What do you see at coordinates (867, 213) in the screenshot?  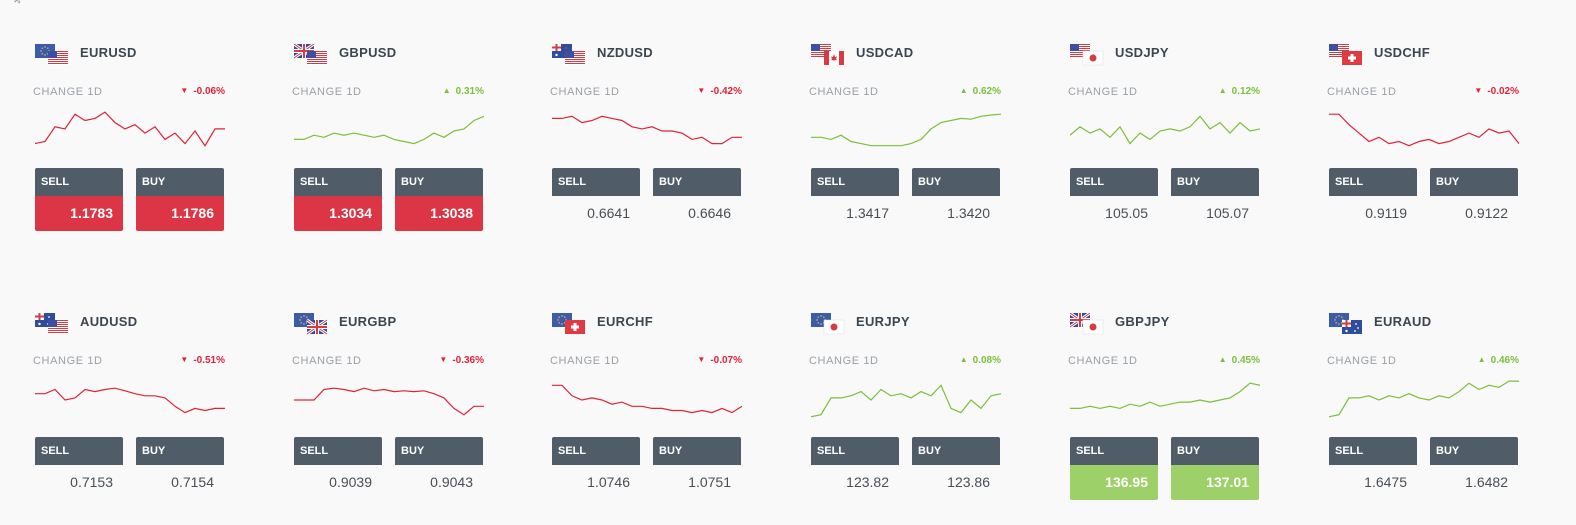 I see `sell-price: 1.3417` at bounding box center [867, 213].